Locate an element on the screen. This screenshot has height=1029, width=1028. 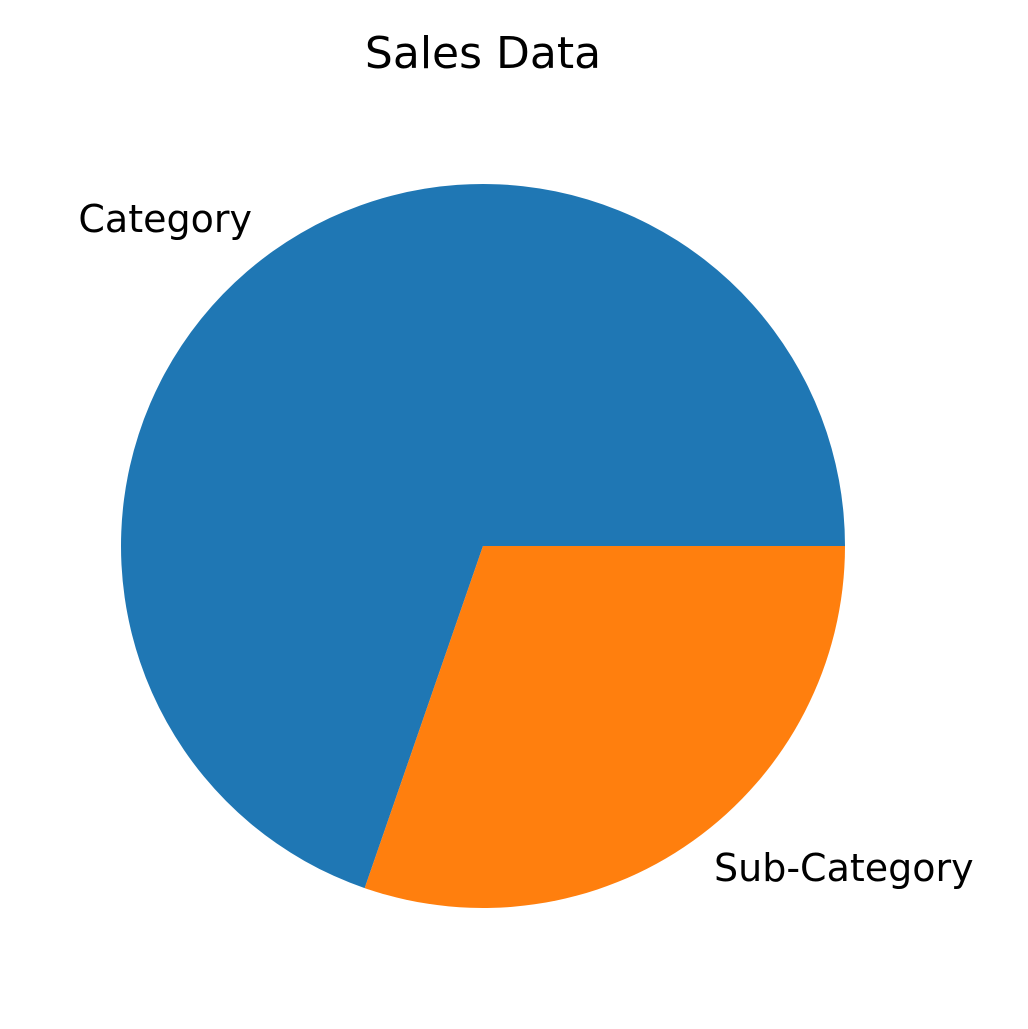
pie-label-category: Category is located at coordinates (165, 219).